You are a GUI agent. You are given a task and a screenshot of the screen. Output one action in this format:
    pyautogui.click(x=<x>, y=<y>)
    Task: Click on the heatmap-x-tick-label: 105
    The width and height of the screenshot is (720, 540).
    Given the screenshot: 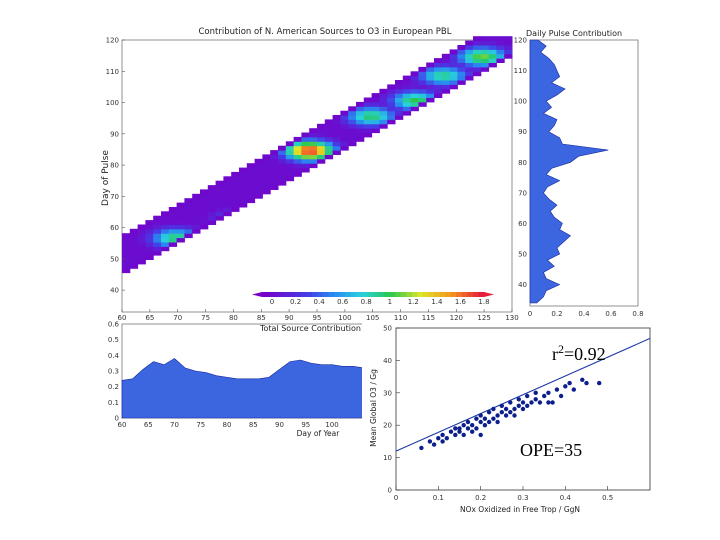 What is the action you would take?
    pyautogui.click(x=372, y=318)
    